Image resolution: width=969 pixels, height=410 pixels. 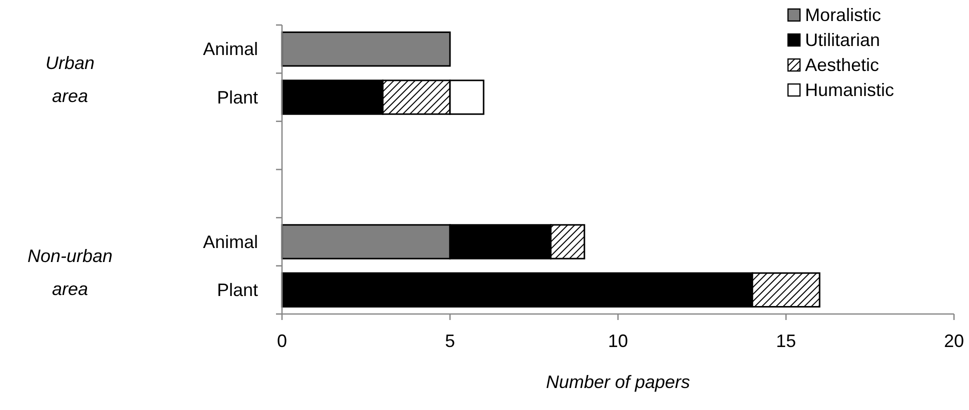 What do you see at coordinates (849, 90) in the screenshot?
I see `legend-label: Humanistic` at bounding box center [849, 90].